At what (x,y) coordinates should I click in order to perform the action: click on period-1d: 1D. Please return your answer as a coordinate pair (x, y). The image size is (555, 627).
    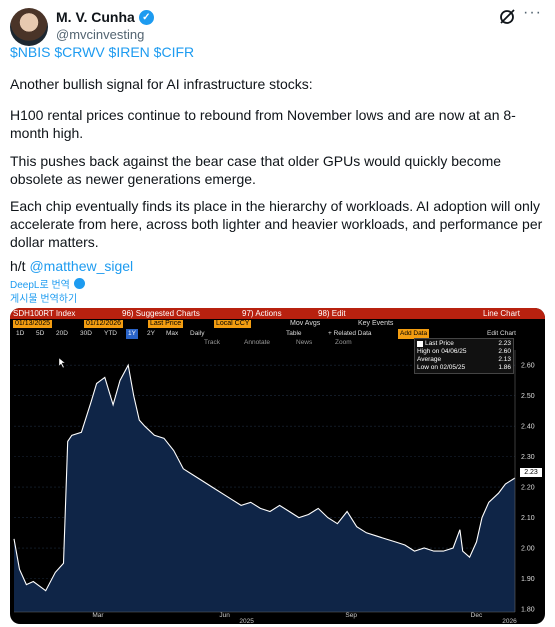
    Looking at the image, I should click on (20, 333).